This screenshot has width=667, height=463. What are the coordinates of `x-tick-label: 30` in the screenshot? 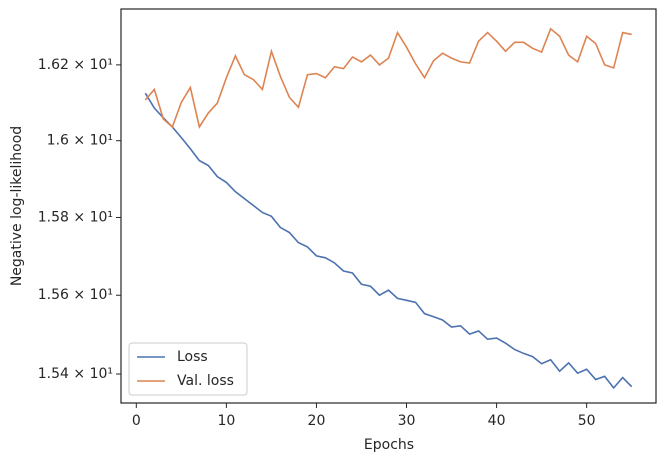 It's located at (407, 421).